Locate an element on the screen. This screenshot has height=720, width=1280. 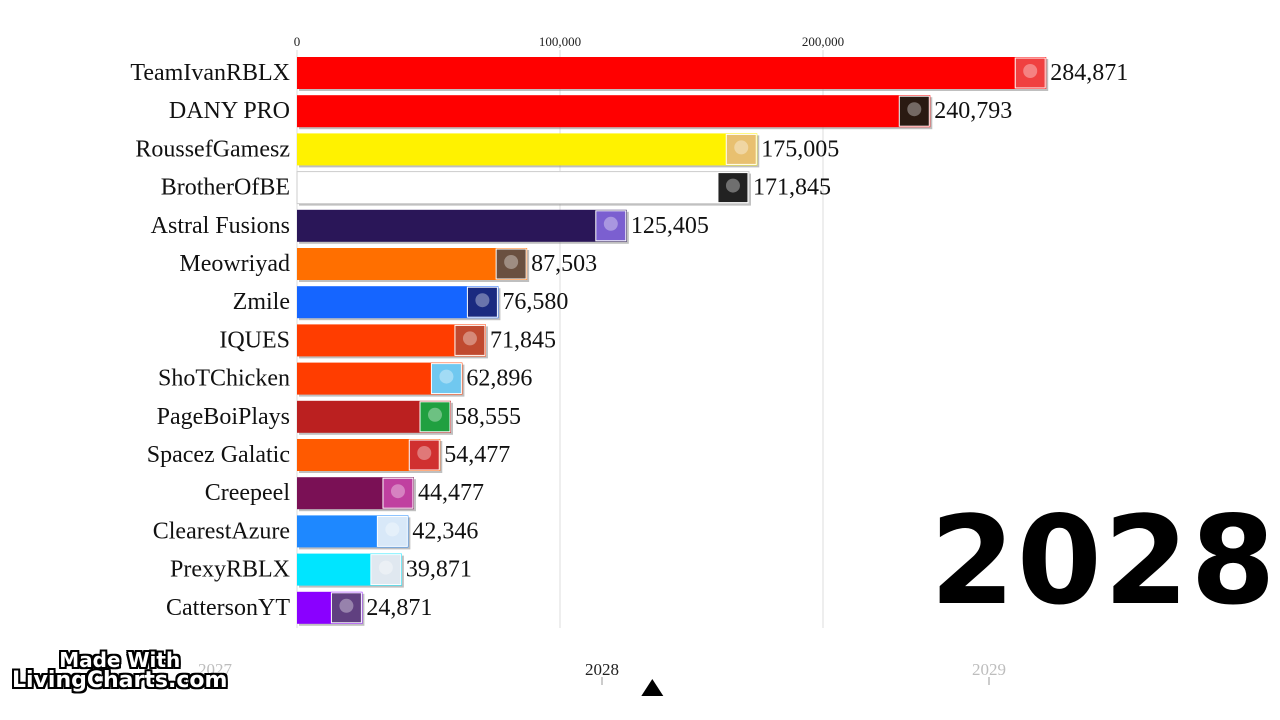
timeline-label: 2028 is located at coordinates (602, 669).